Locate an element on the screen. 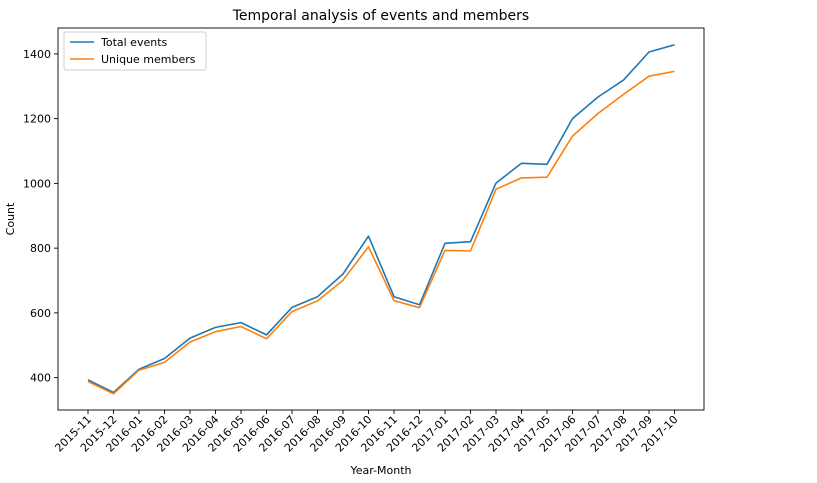  y-tick-label-2: 800 is located at coordinates (40, 248).